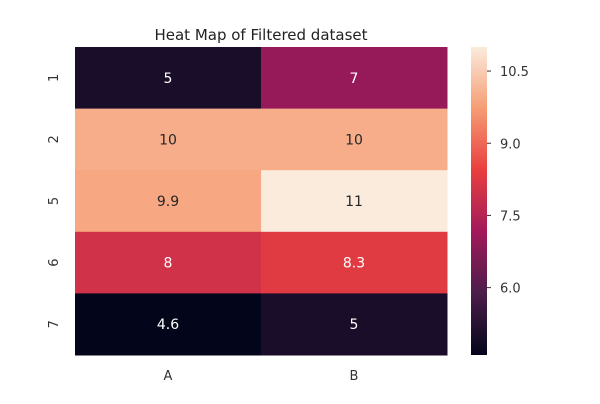 The image size is (600, 404). I want to click on x-tick-label: A, so click(168, 376).